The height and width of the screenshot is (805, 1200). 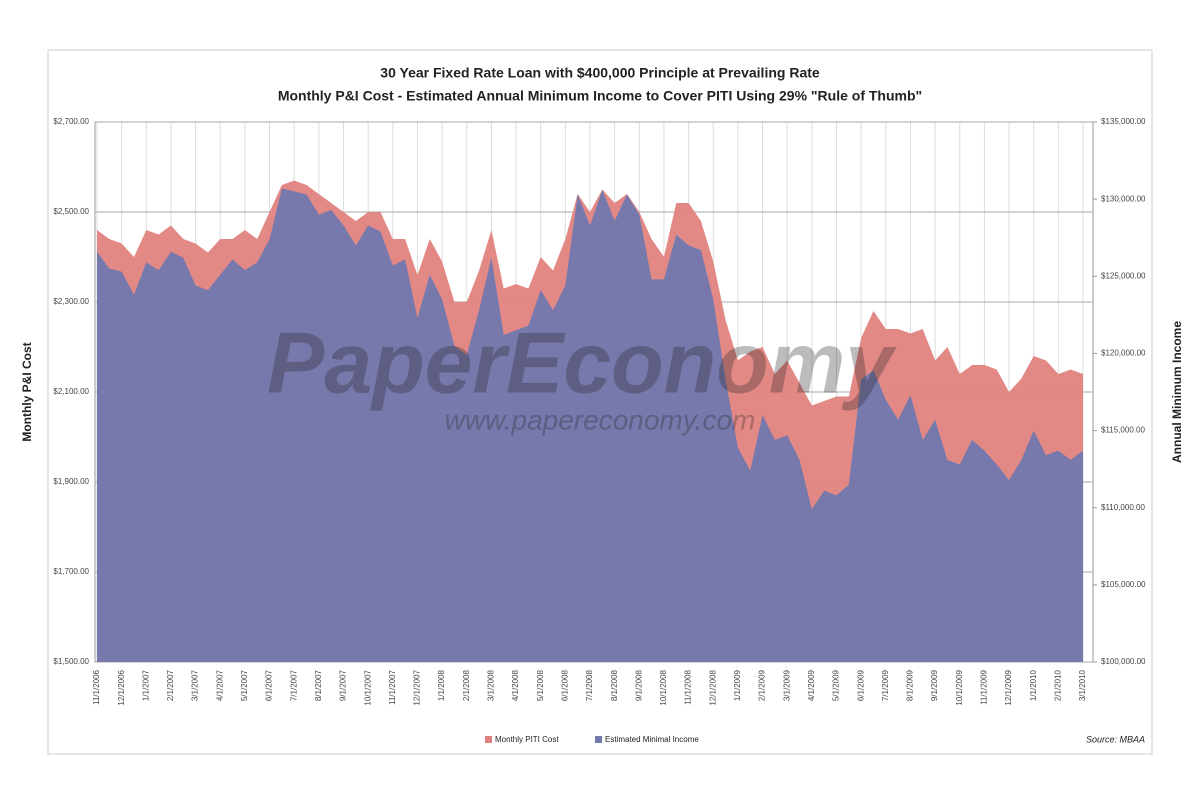 What do you see at coordinates (1008, 687) in the screenshot?
I see `x-tick-label: 12/1/2009` at bounding box center [1008, 687].